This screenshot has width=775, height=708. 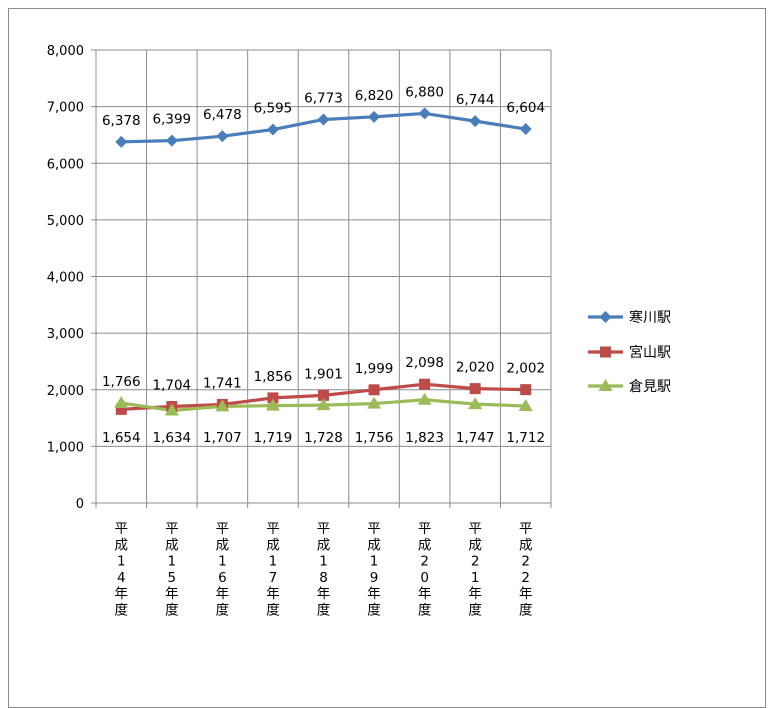 I want to click on legend-item: 宮山駅, so click(x=629, y=353).